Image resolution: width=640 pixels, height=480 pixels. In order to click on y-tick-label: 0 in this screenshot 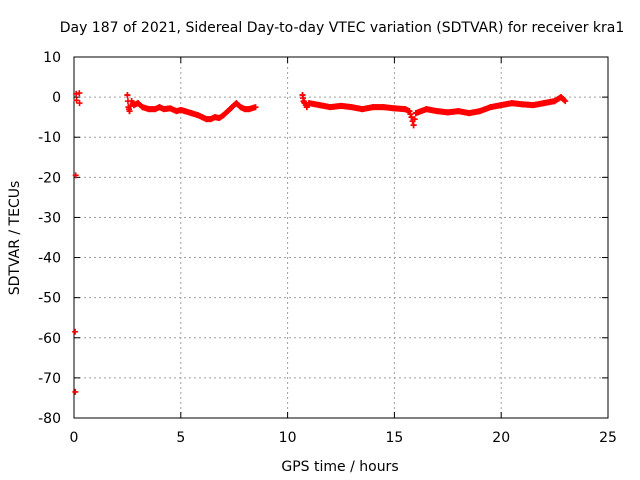, I will do `click(56, 98)`.